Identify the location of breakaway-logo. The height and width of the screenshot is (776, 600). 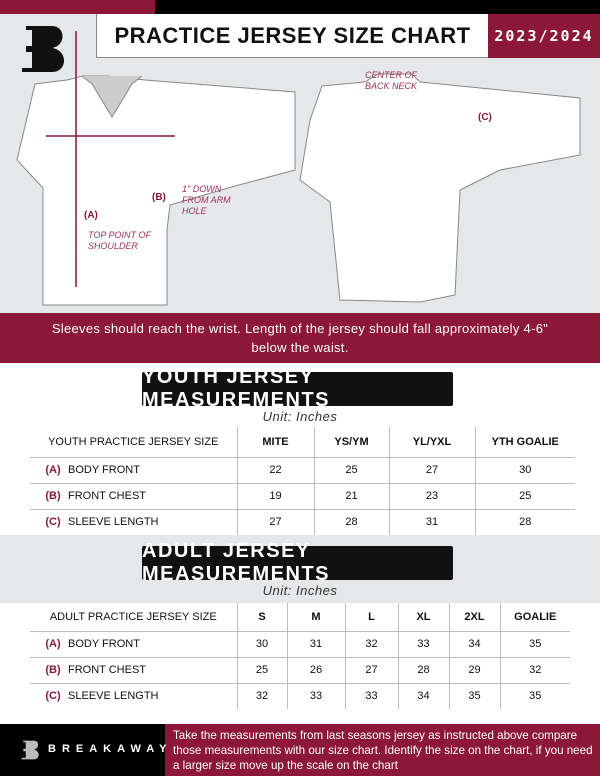
(43, 49).